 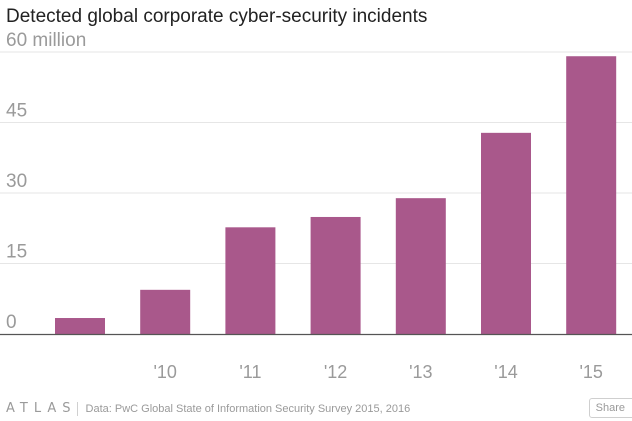 What do you see at coordinates (41, 408) in the screenshot?
I see `atlas-logo: ATLAS` at bounding box center [41, 408].